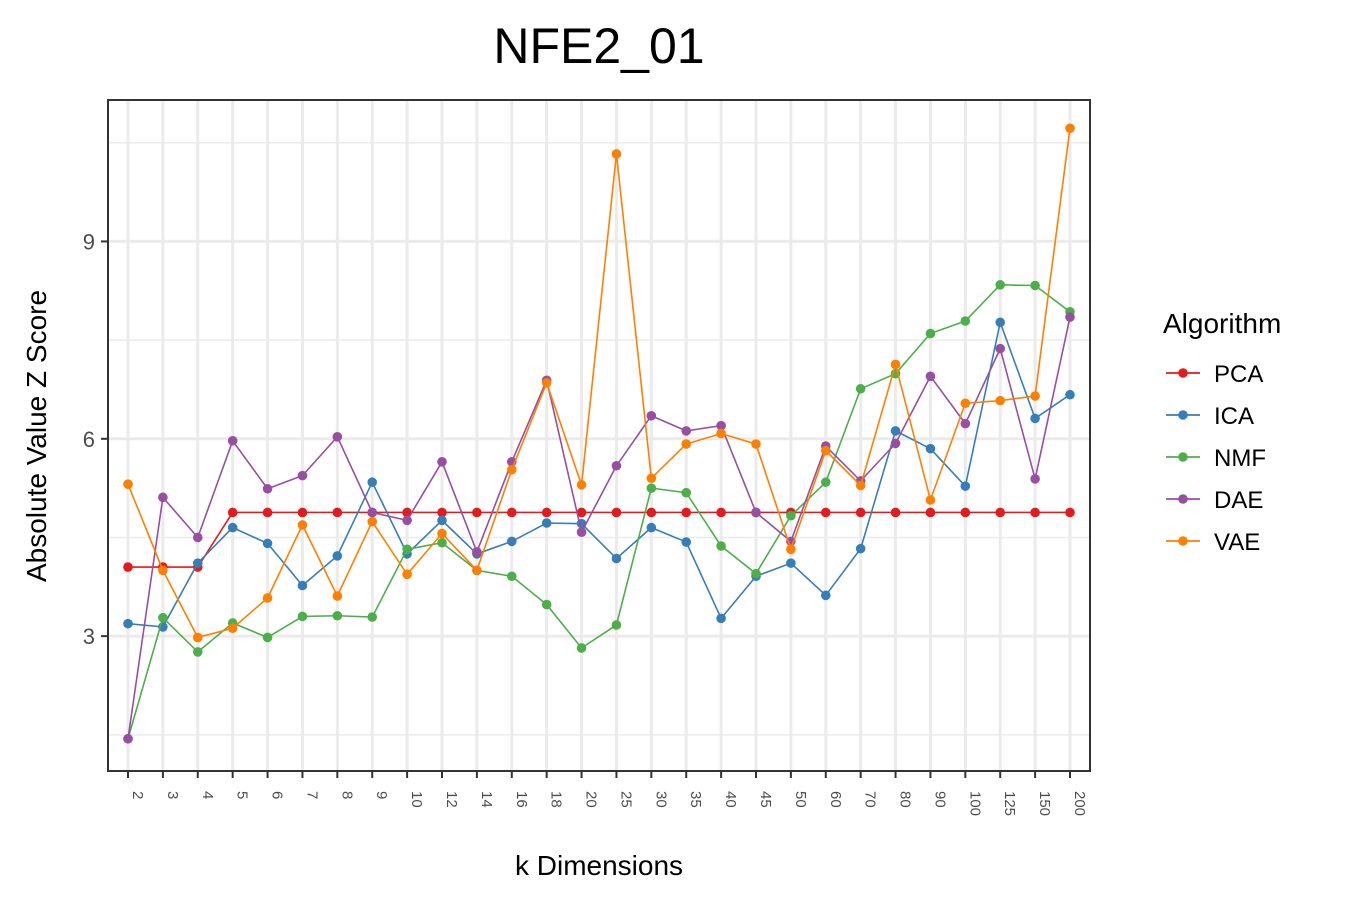  Describe the element at coordinates (599, 539) in the screenshot. I see `series-line-pca` at that location.